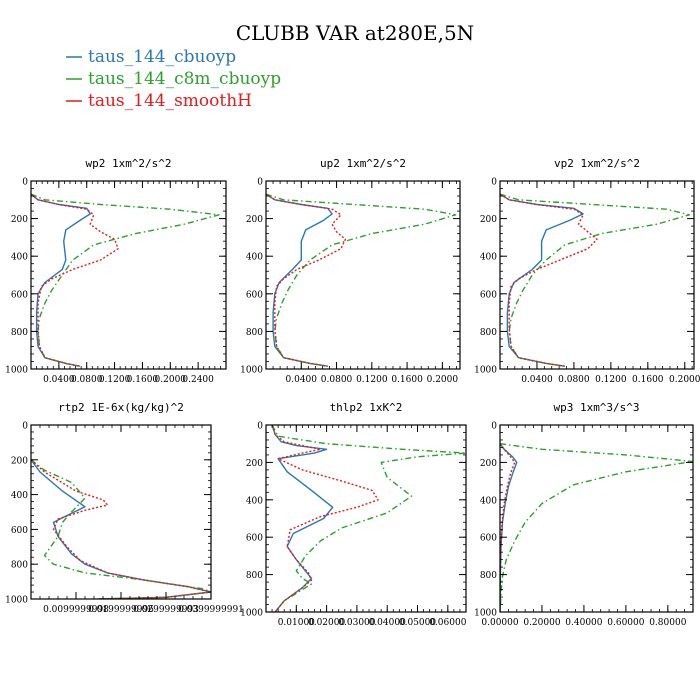 Image resolution: width=700 pixels, height=700 pixels. Describe the element at coordinates (597, 163) in the screenshot. I see `panel-title: vp2 1xm^2/s^2` at that location.